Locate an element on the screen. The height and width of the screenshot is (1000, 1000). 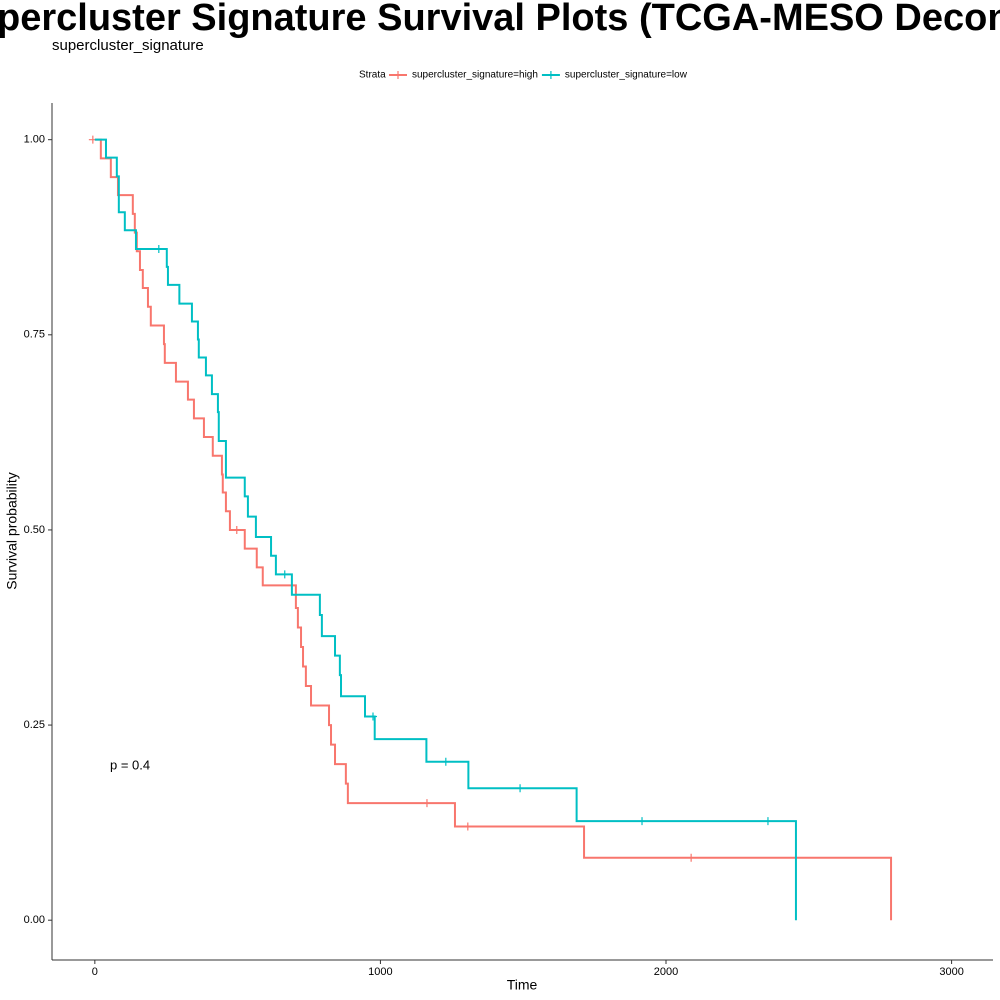
legend-label: supercluster_signature=low is located at coordinates (626, 75).